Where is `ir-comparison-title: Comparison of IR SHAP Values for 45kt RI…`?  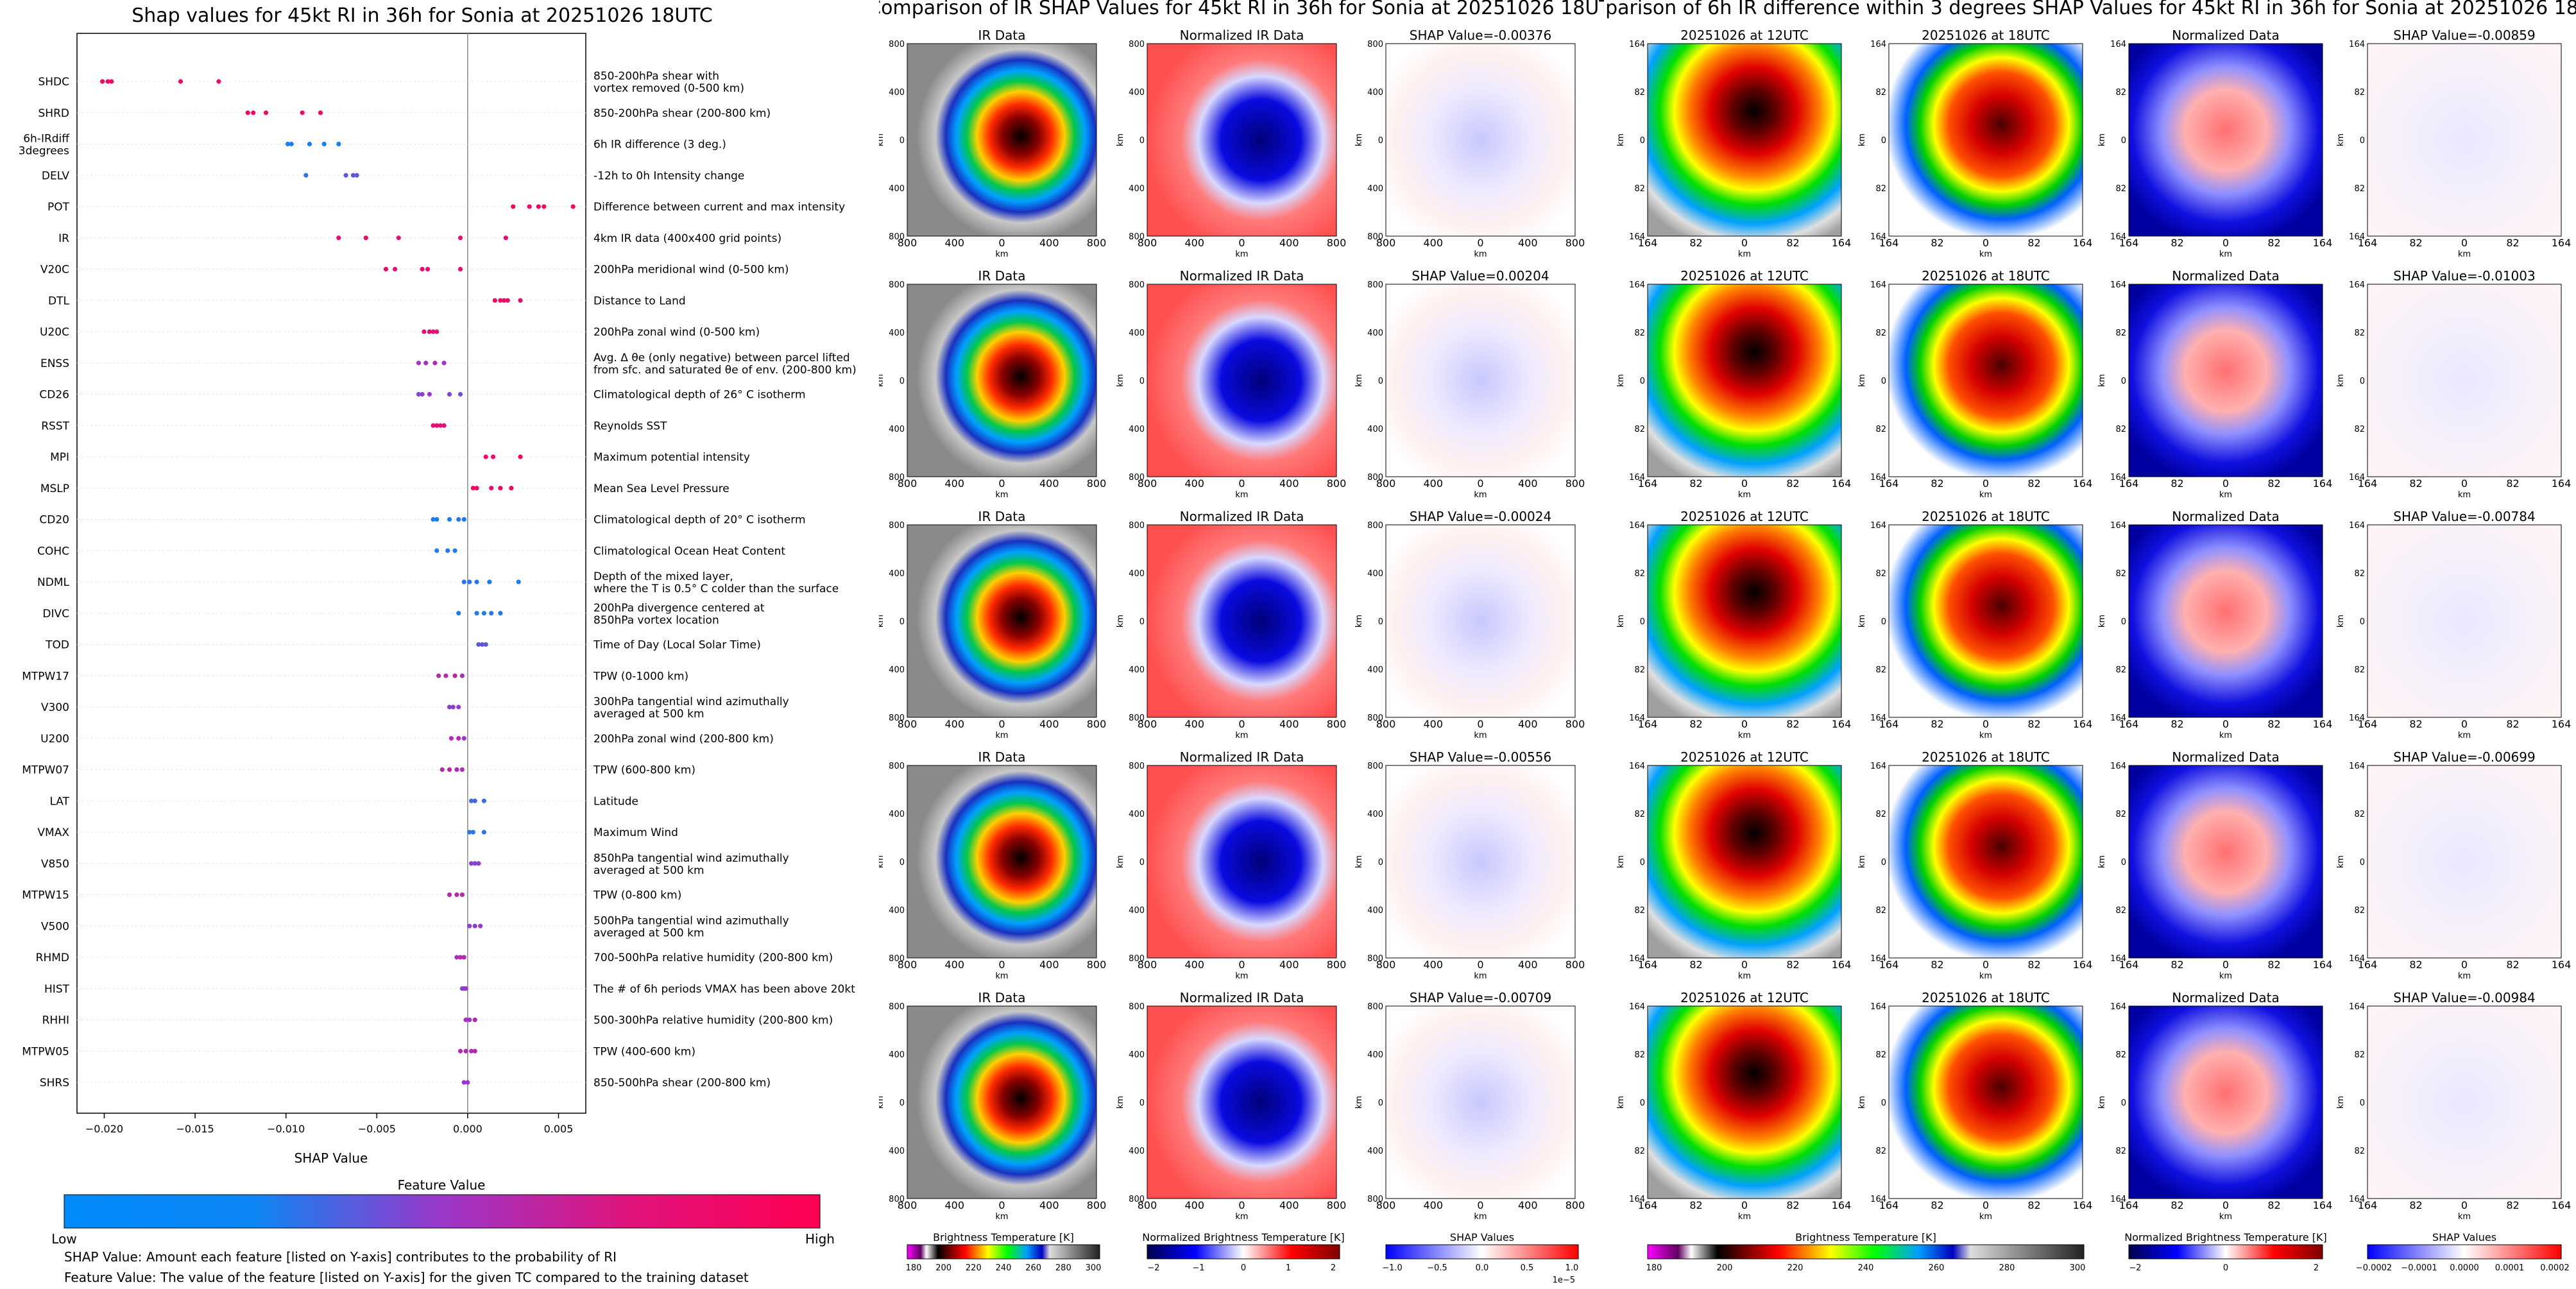 ir-comparison-title: Comparison of IR SHAP Values for 45kt RI… is located at coordinates (1241, 9).